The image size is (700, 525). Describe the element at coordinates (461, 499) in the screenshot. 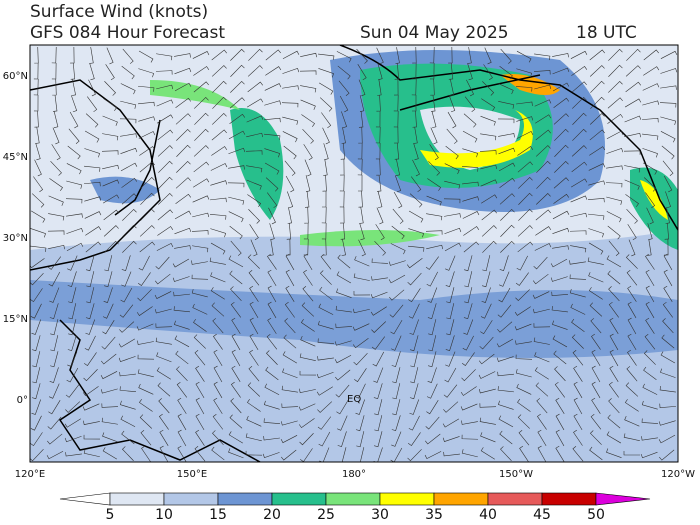

I see `colorbar-box` at that location.